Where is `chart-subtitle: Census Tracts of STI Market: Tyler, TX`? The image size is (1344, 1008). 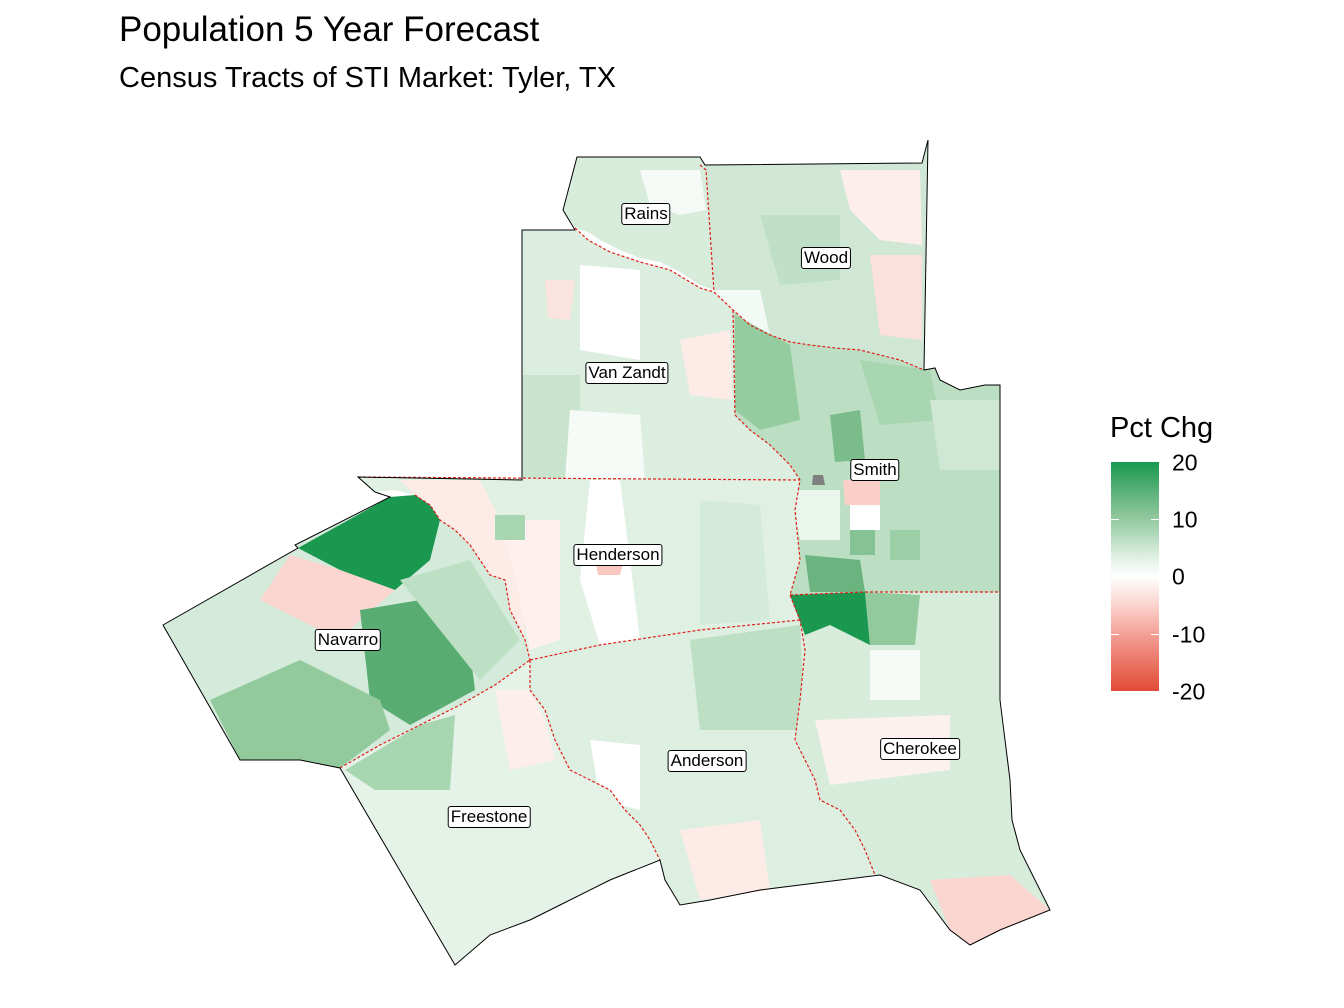
chart-subtitle: Census Tracts of STI Market: Tyler, TX is located at coordinates (367, 78).